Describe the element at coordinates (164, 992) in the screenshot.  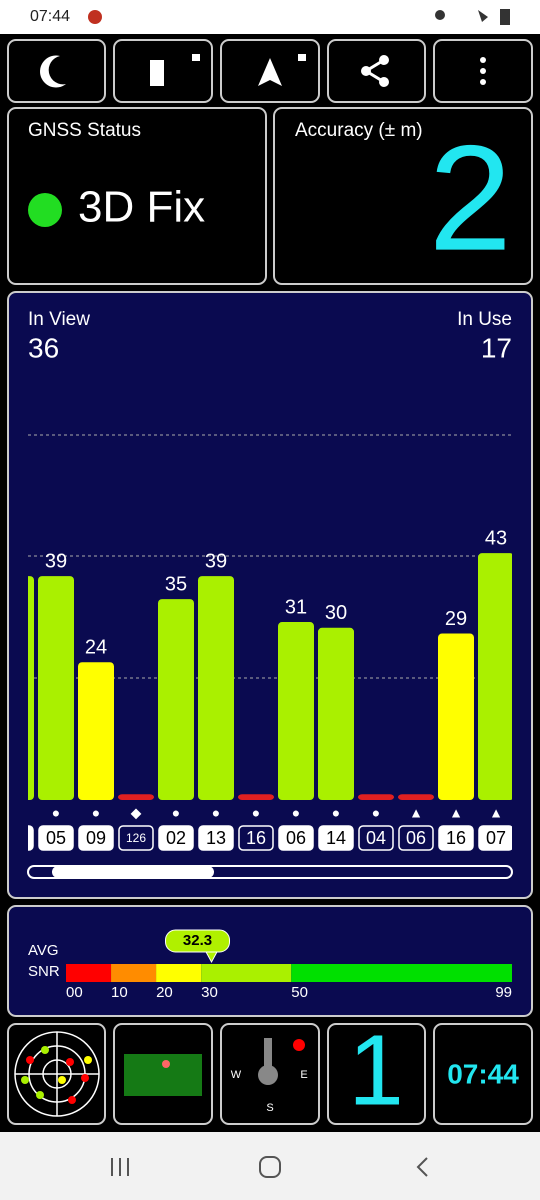
I see `x-tick-label: 20` at that location.